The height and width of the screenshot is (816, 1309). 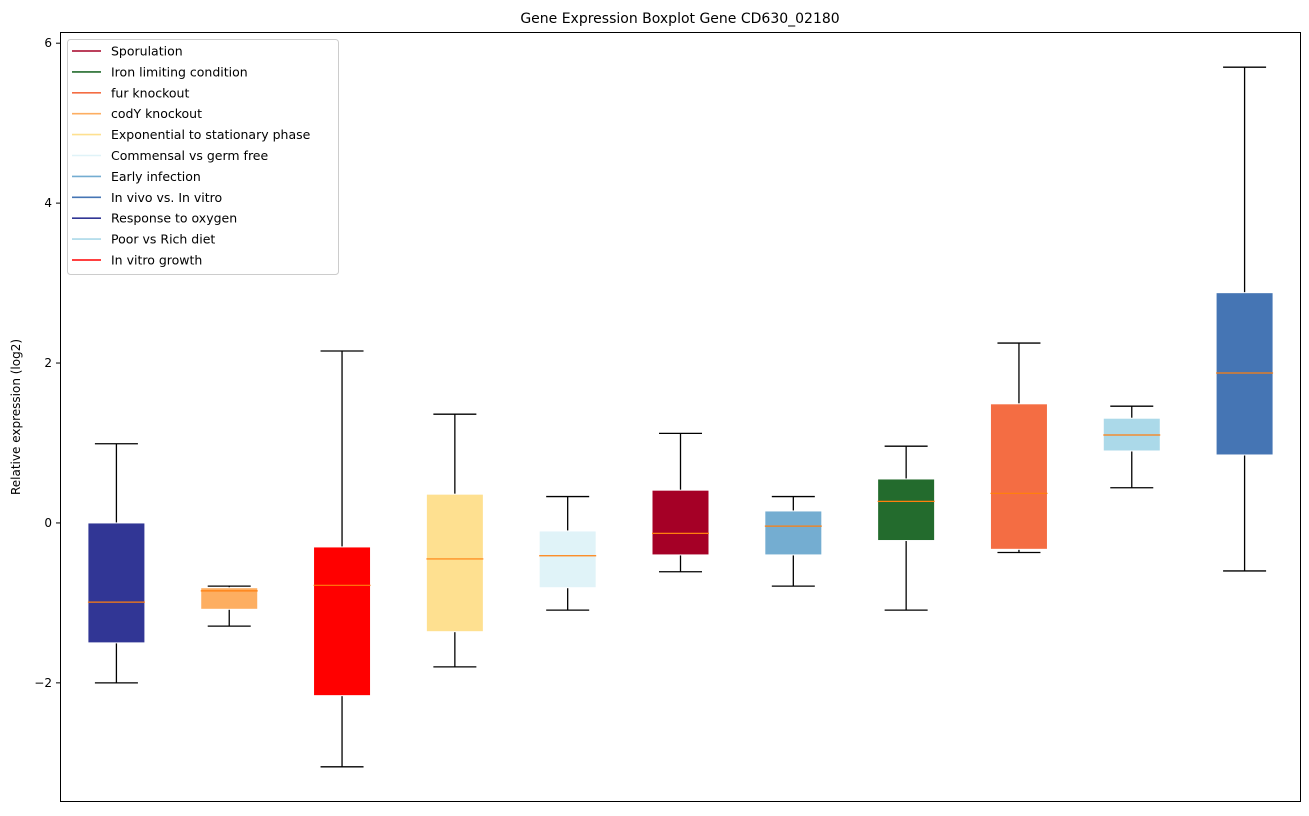 What do you see at coordinates (1131, 447) in the screenshot?
I see `box-poor-vs-rich-diet` at bounding box center [1131, 447].